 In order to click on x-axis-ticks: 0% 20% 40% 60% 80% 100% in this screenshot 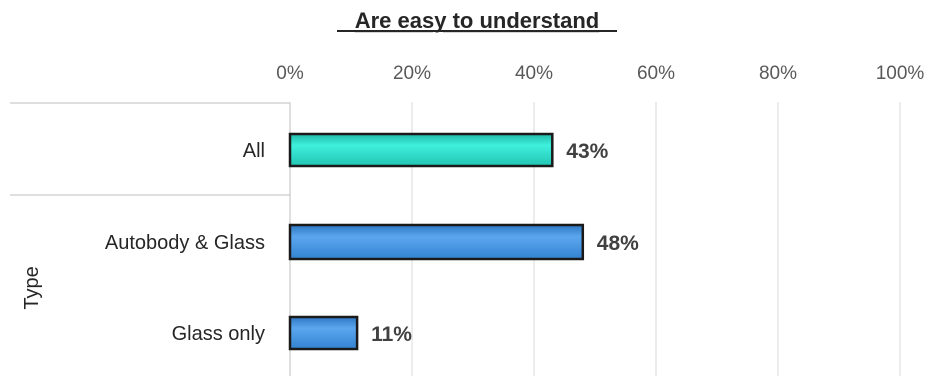, I will do `click(600, 73)`.